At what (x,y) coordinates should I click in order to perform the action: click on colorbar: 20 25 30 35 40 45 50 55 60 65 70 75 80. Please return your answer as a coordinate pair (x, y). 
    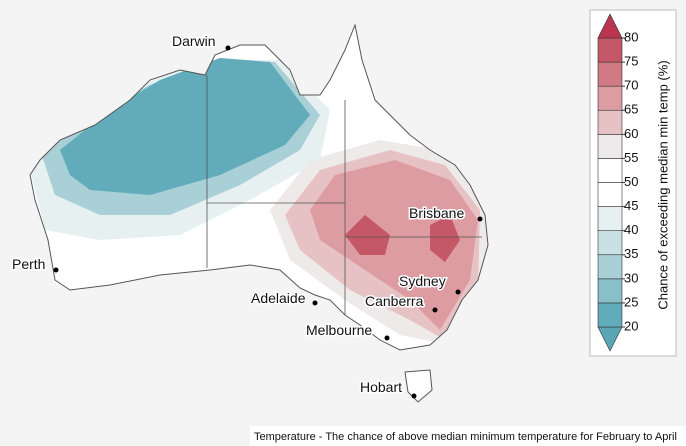
    Looking at the image, I should click on (617, 182).